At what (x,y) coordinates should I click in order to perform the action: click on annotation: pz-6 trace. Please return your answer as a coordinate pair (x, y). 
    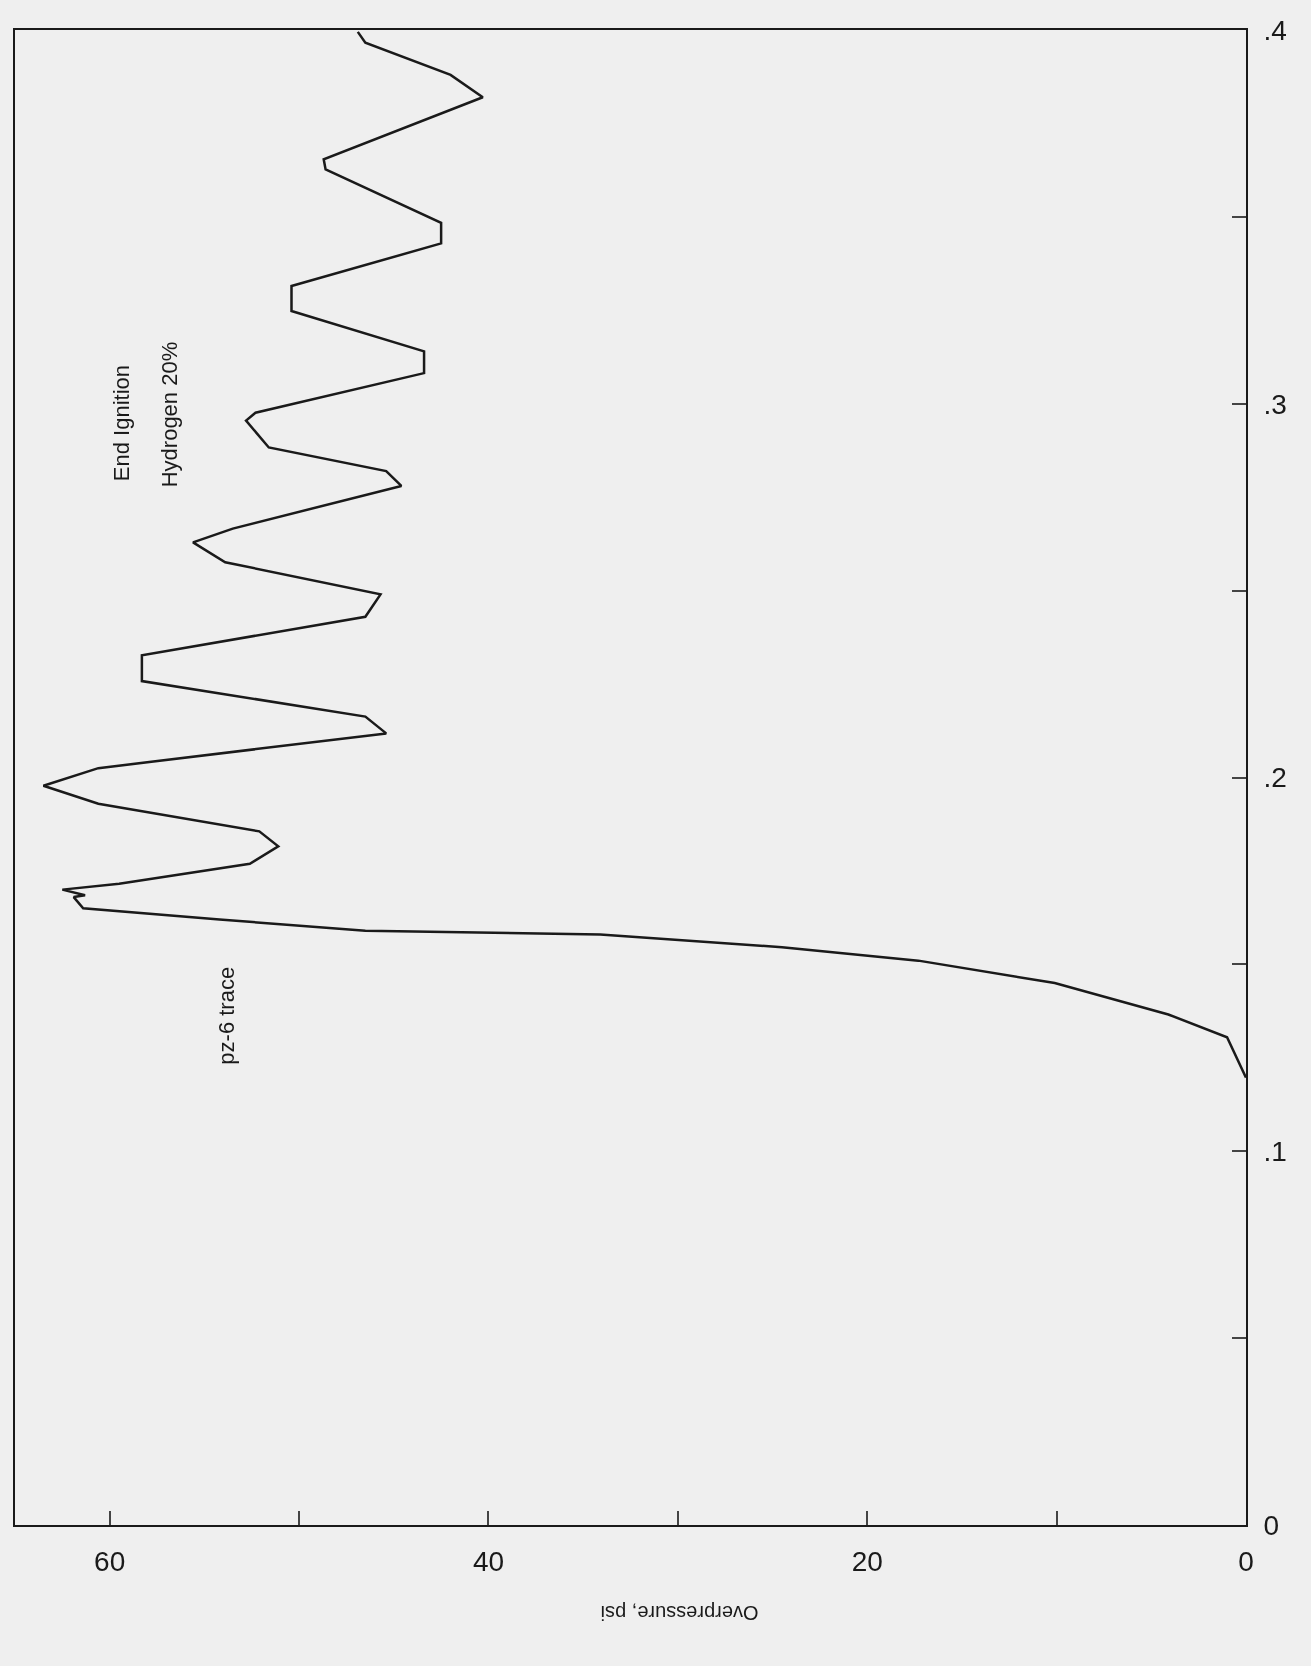
    Looking at the image, I should click on (227, 1015).